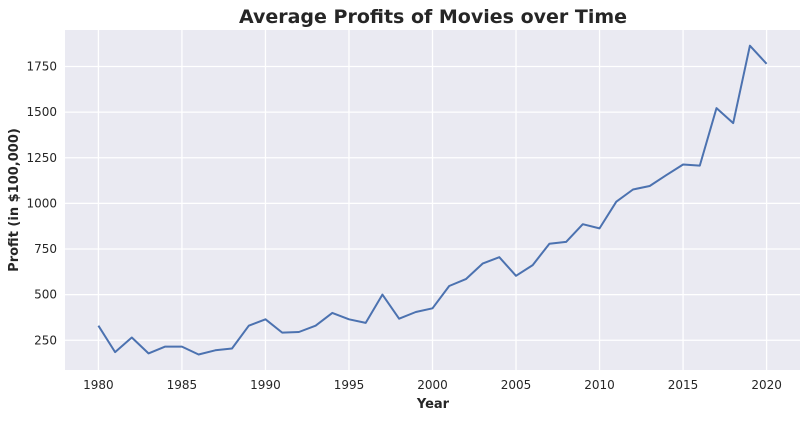  Describe the element at coordinates (432, 385) in the screenshot. I see `x-tick-label: 2000` at that location.